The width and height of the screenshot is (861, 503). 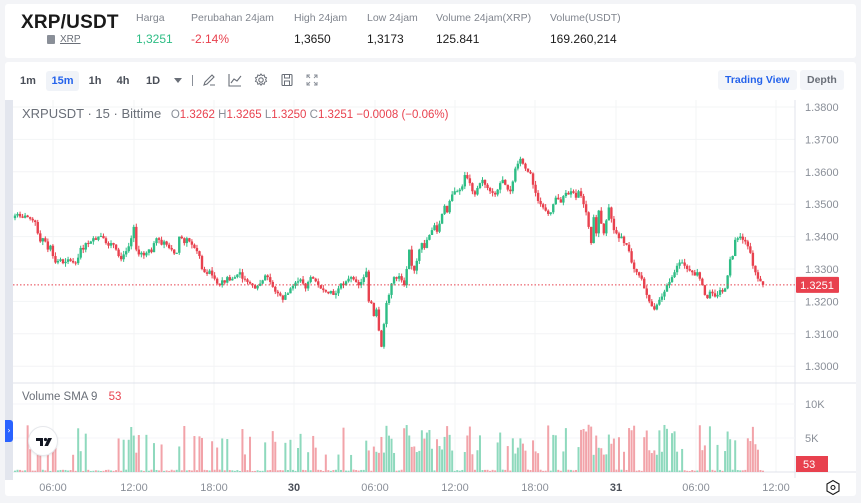 What do you see at coordinates (320, 29) in the screenshot?
I see `stat-high-24h: High 24jam 1,3650` at bounding box center [320, 29].